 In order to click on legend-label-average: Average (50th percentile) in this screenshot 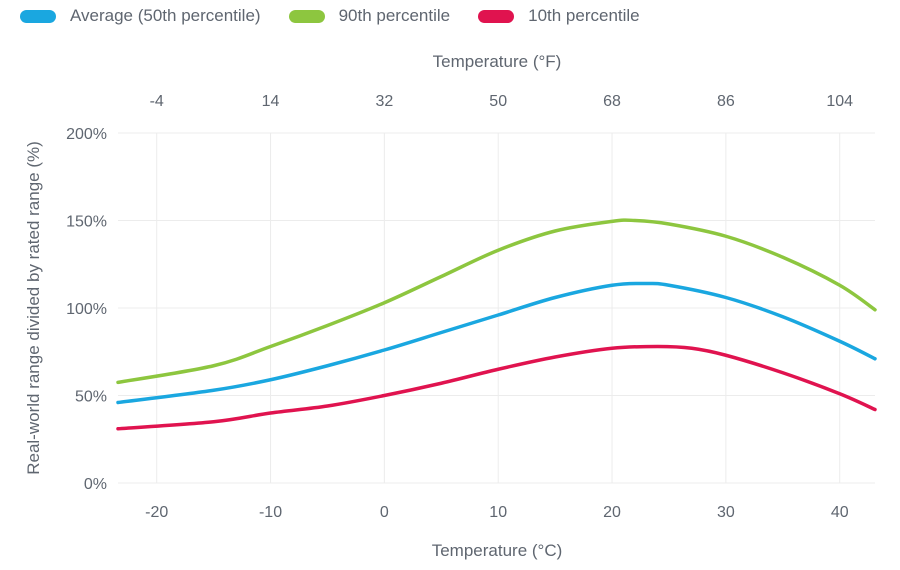, I will do `click(165, 15)`.